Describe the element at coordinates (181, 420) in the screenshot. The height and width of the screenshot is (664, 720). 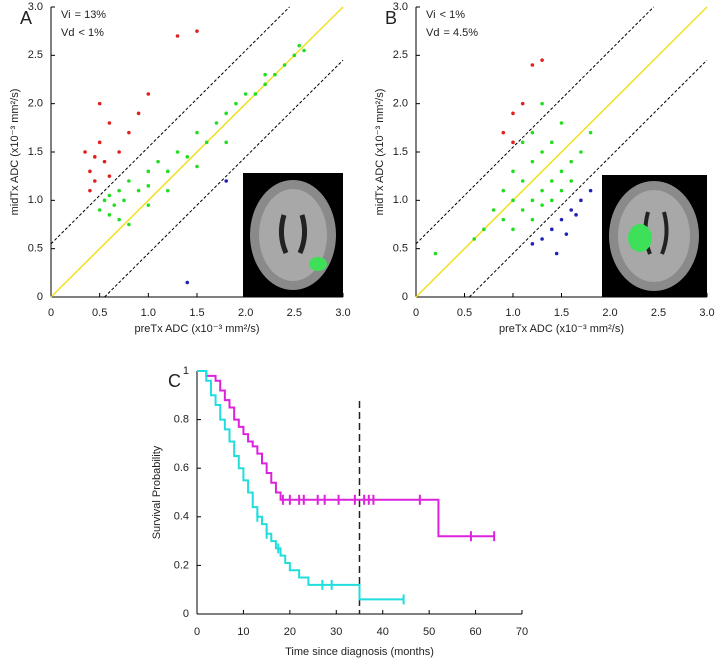
I see `y-tick-label: 0.8` at that location.